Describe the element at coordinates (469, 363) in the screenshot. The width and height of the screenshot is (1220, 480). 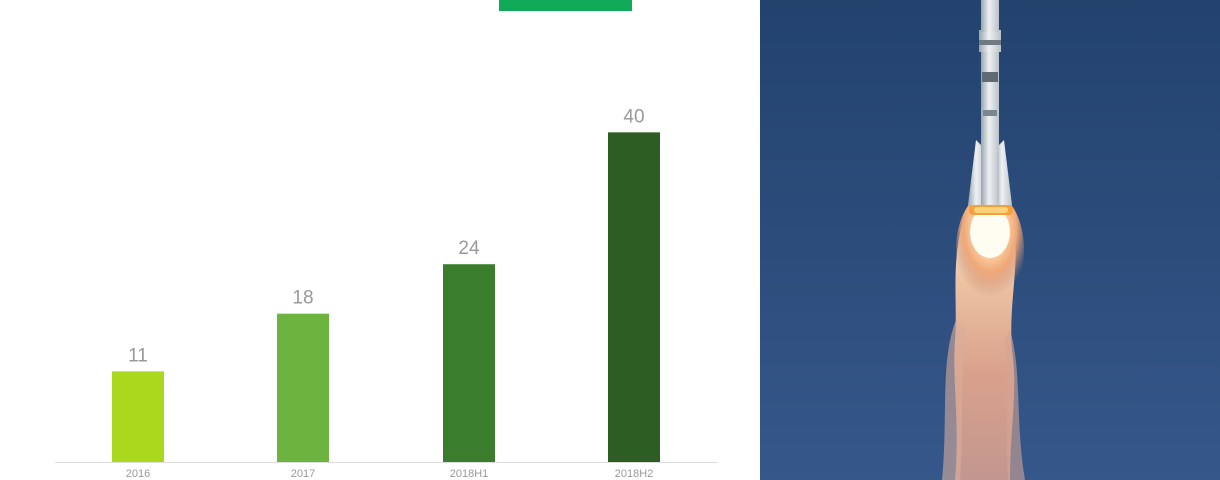
I see `bar-2018H1` at that location.